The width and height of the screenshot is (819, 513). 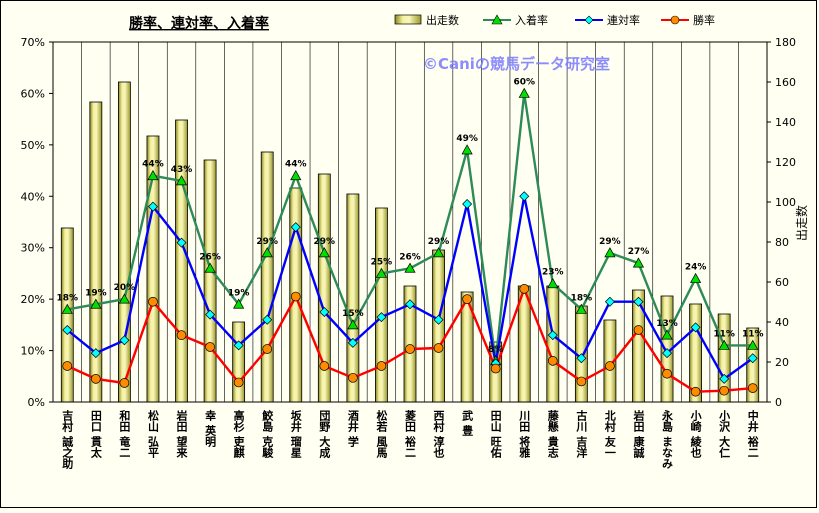 I want to click on left-axis-ticks: 0% 10% 20% 30% 40% 50% 60% 70%, so click(x=37, y=222).